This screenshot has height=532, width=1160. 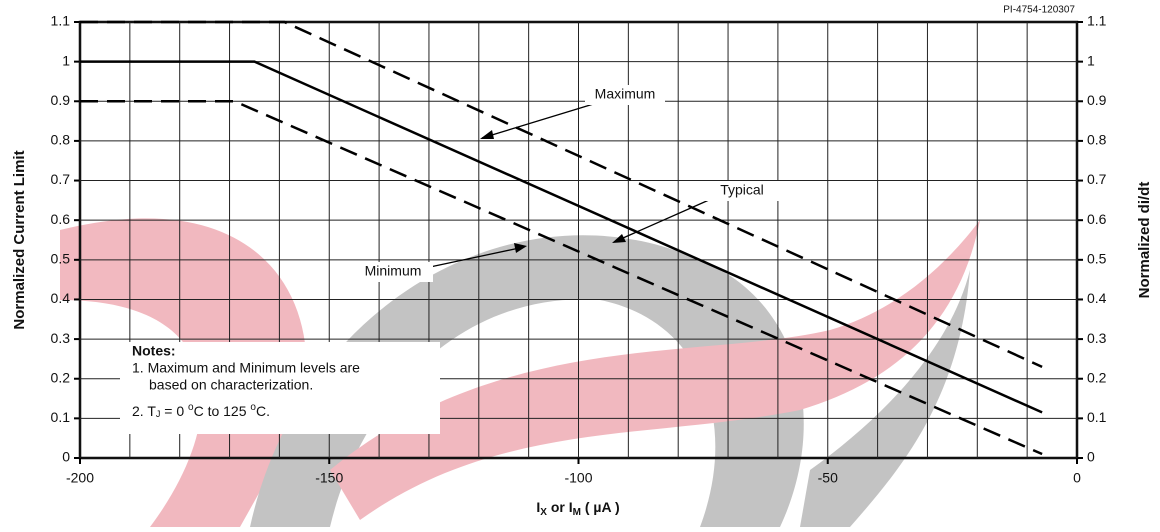 I want to click on x-axis-title-part: I, so click(x=538, y=507).